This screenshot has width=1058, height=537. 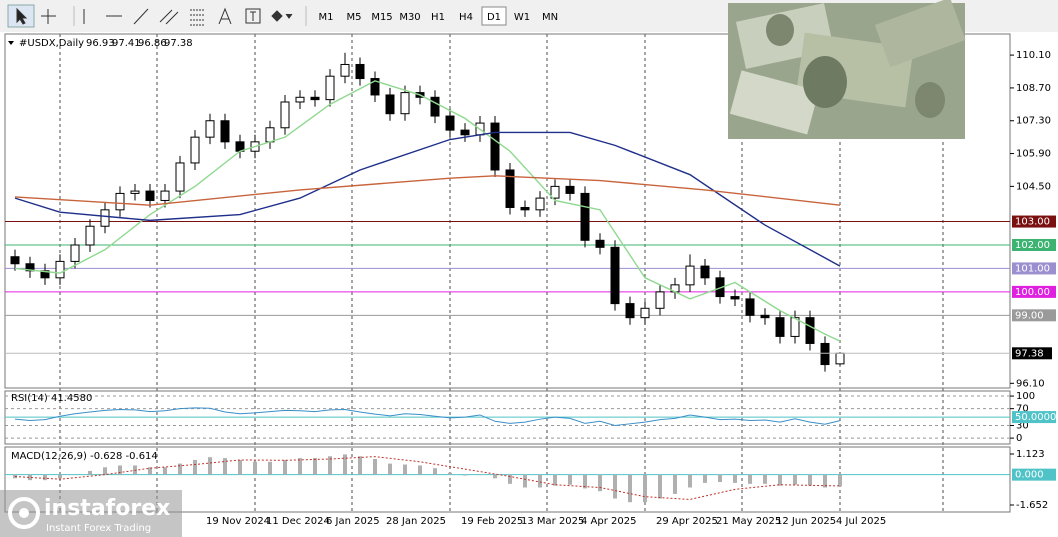 I want to click on ohlc-low: 96.86, so click(x=152, y=43).